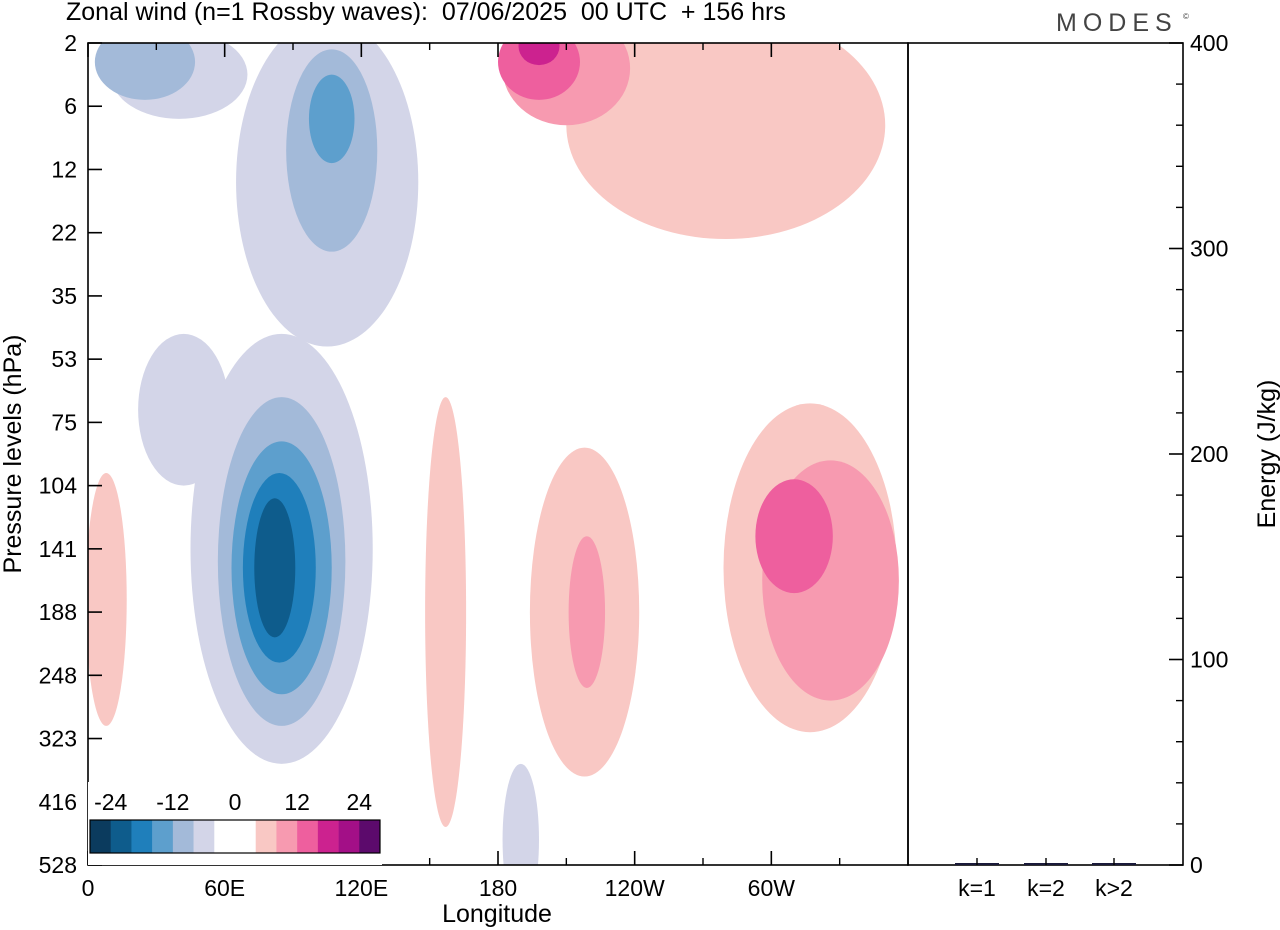 Image resolution: width=1280 pixels, height=930 pixels. Describe the element at coordinates (70, 106) in the screenshot. I see `y-tick-label: 6` at that location.